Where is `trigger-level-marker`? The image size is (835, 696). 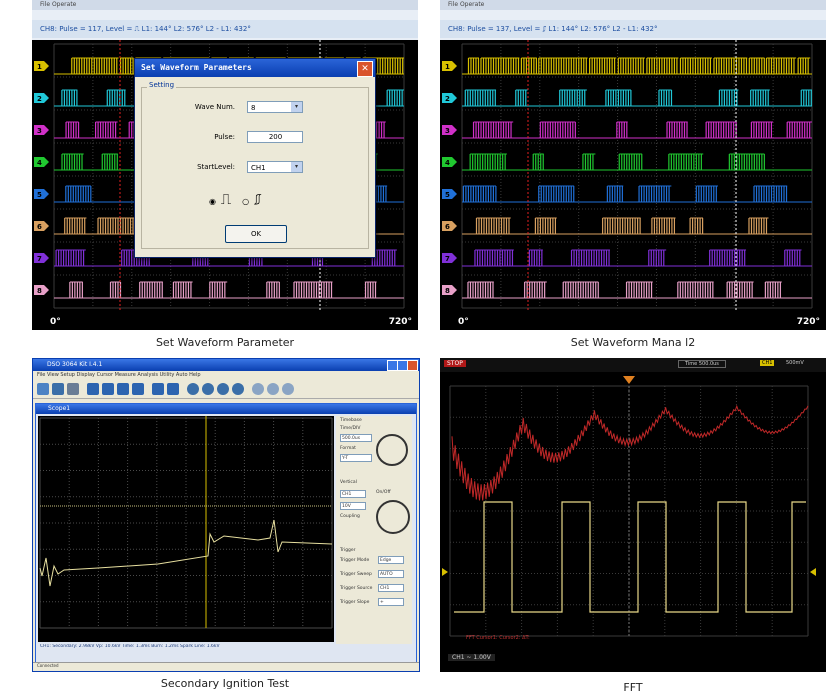
trigger-level-marker is located at coordinates (813, 572).